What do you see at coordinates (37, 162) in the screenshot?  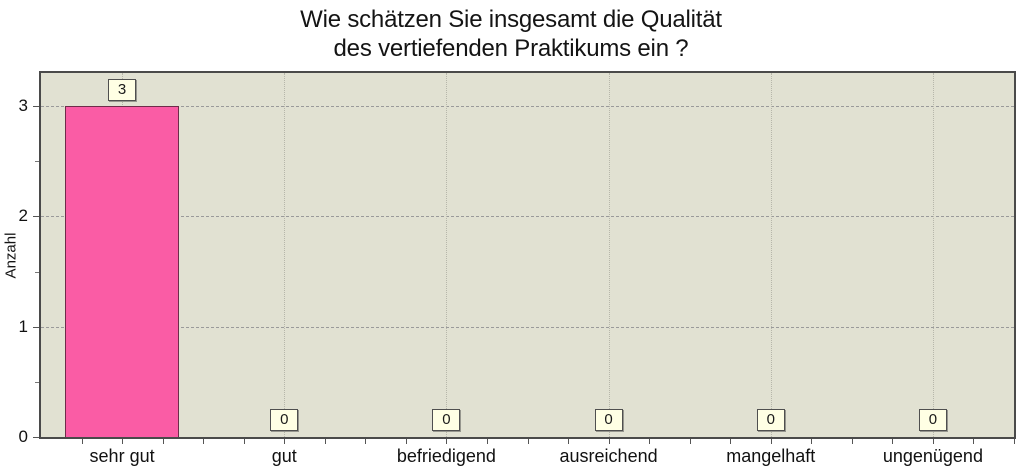 I see `y-tick-minor-2.5` at bounding box center [37, 162].